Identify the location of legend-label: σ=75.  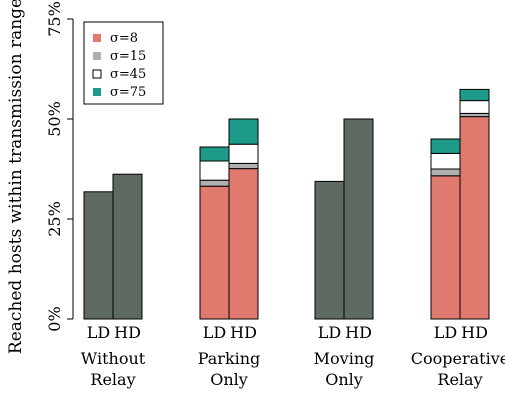
(128, 92).